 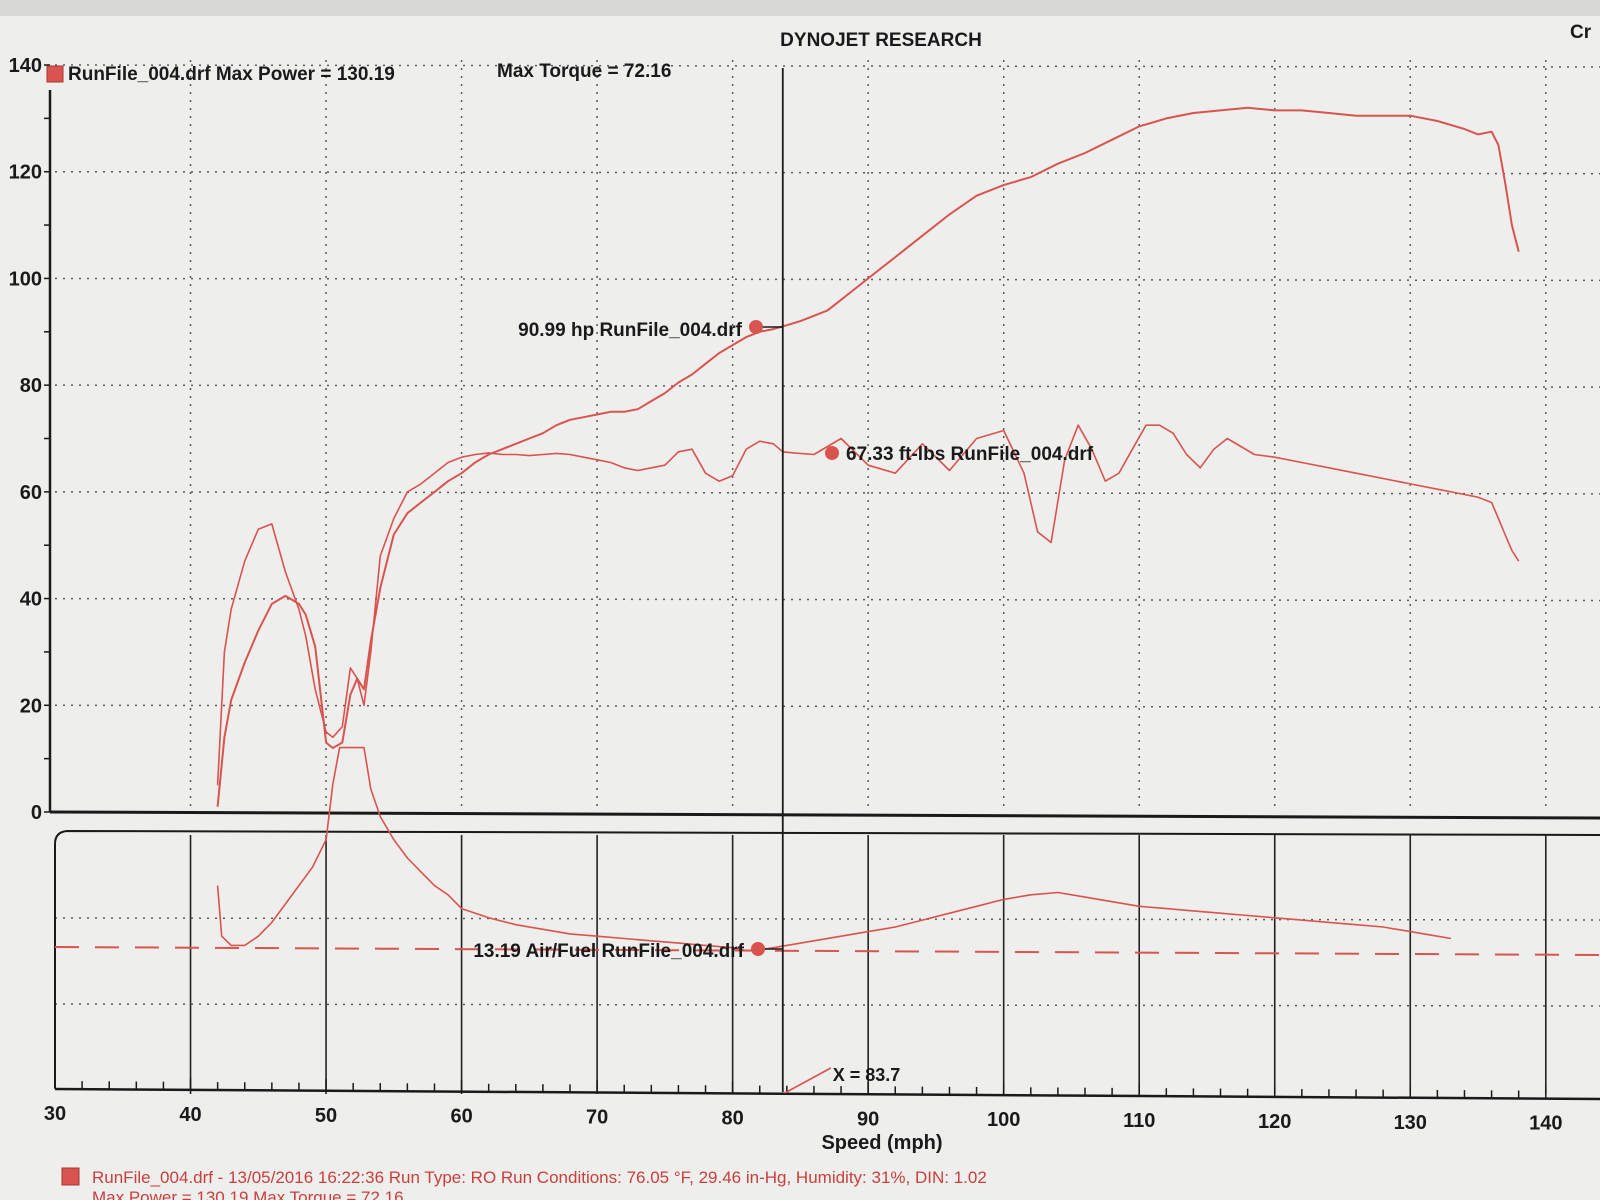 I want to click on x-tick-label: 50, so click(x=326, y=1116).